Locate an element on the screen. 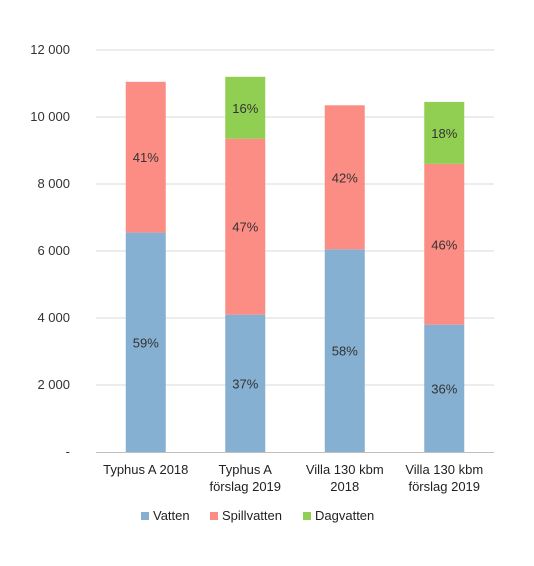  x-tick-label-line: Typhus A 2018 is located at coordinates (145, 469).